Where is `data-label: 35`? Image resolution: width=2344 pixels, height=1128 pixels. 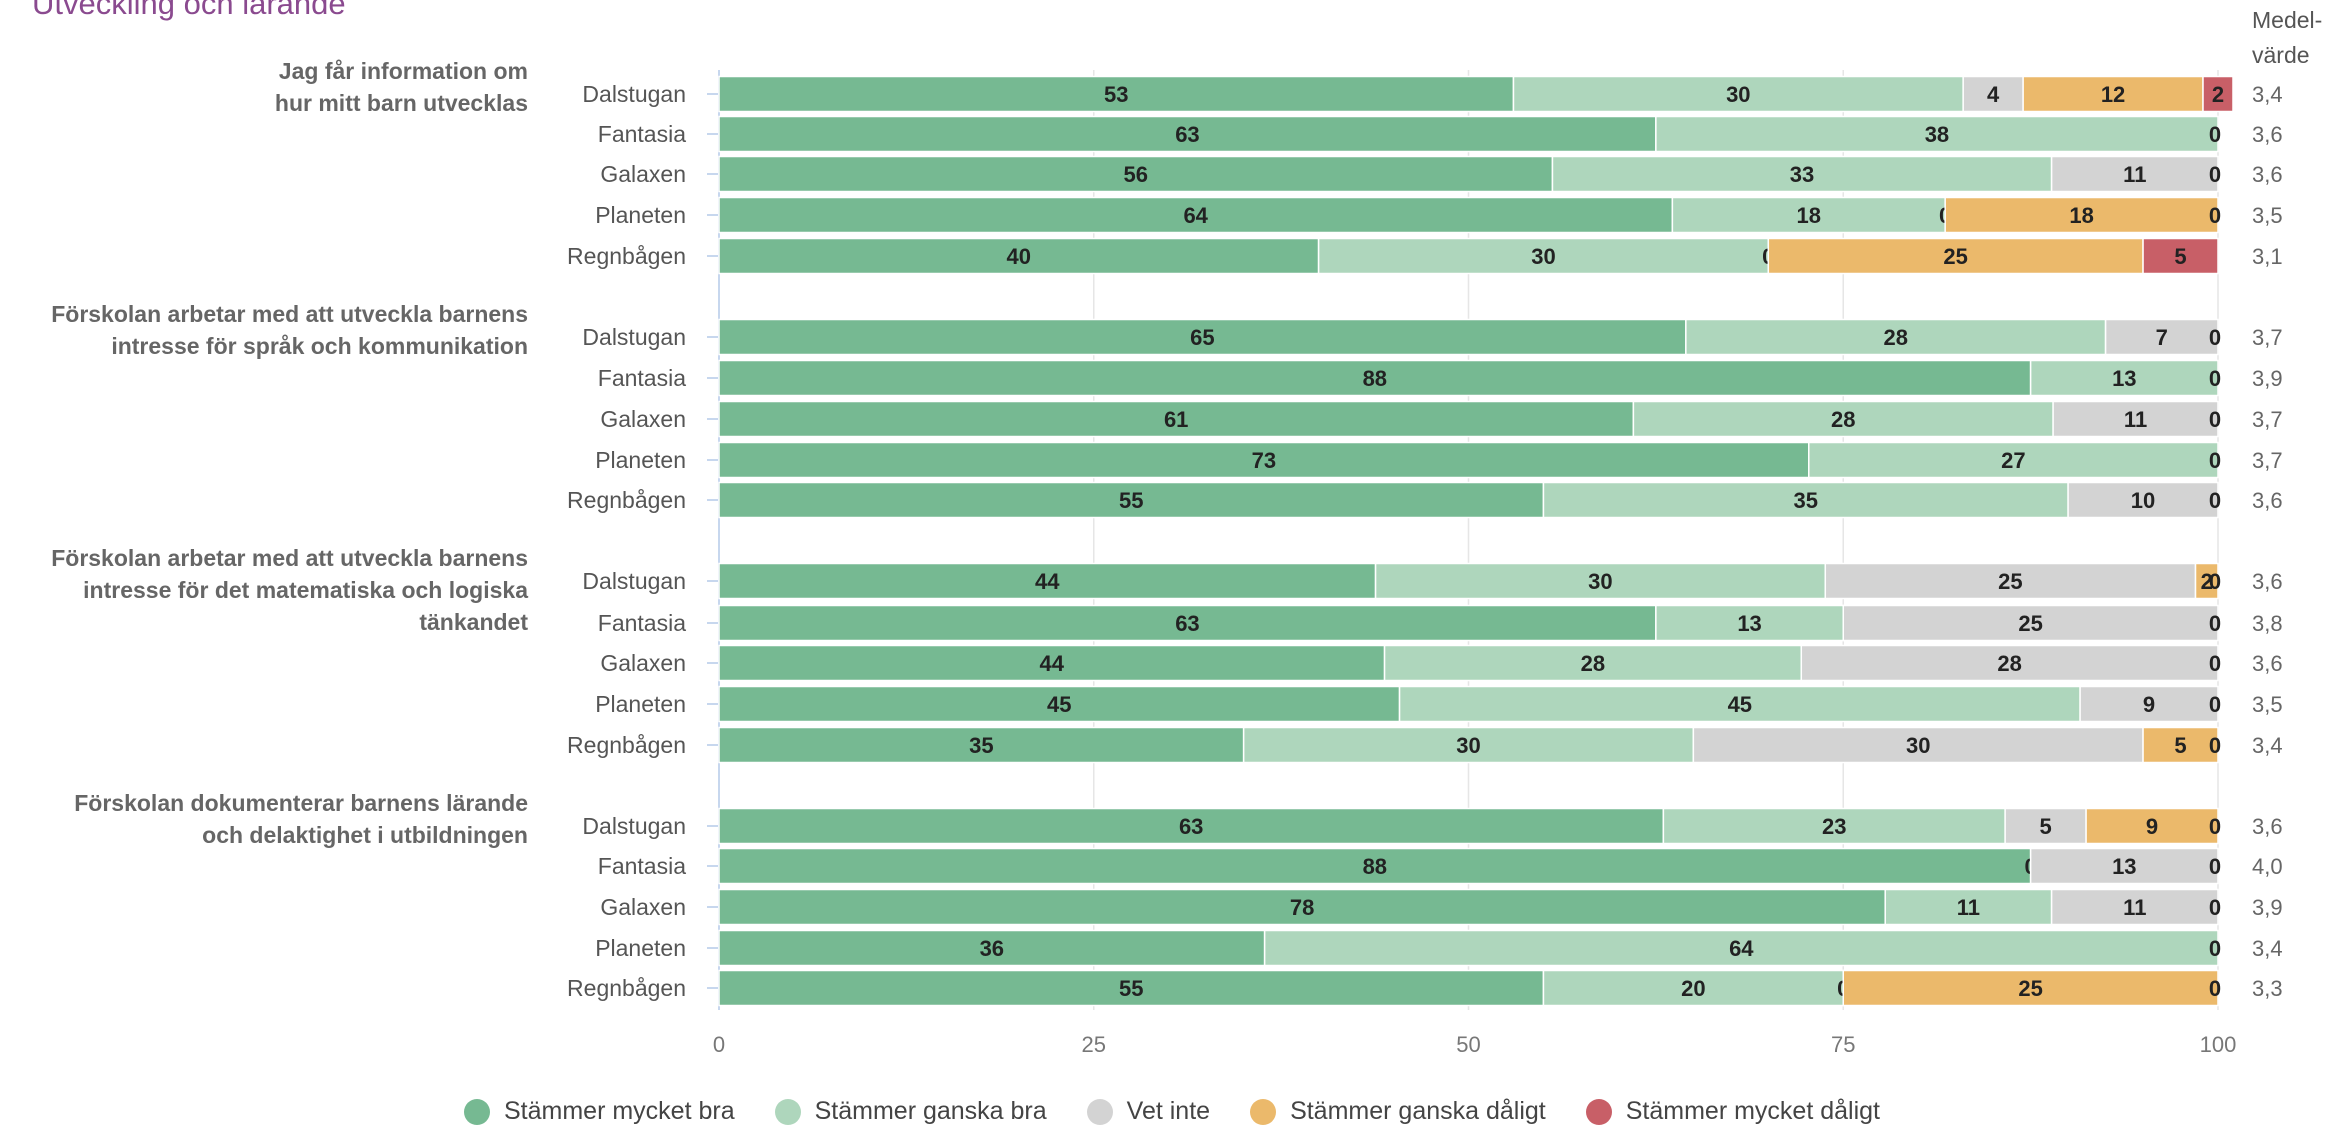
data-label: 35 is located at coordinates (981, 745).